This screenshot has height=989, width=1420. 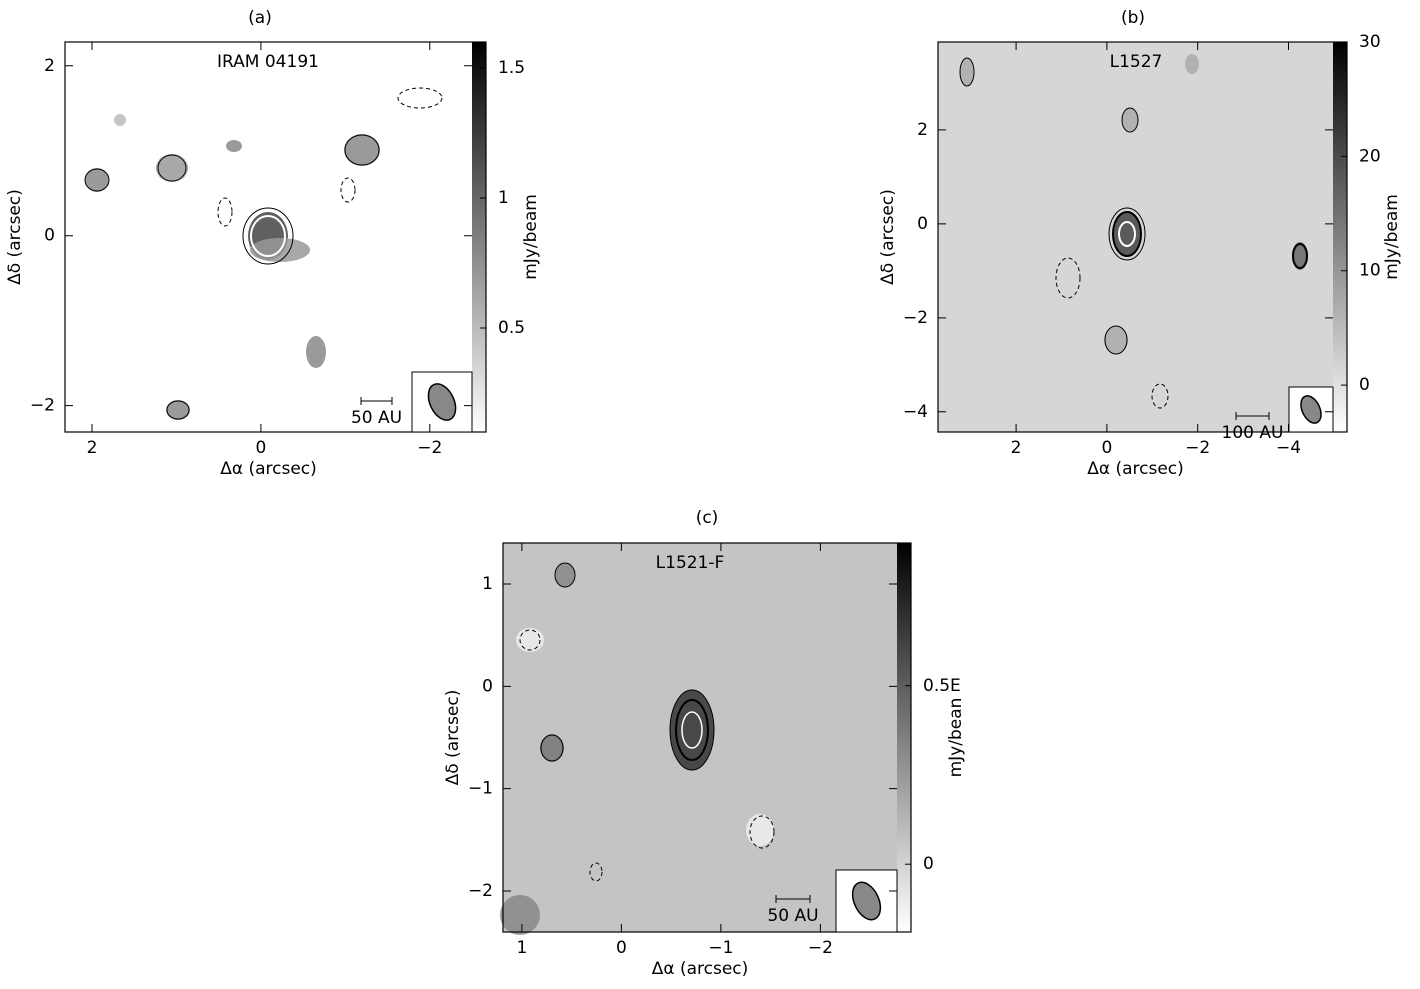 I want to click on colorbar-tick-label: 0.5E, so click(x=942, y=686).